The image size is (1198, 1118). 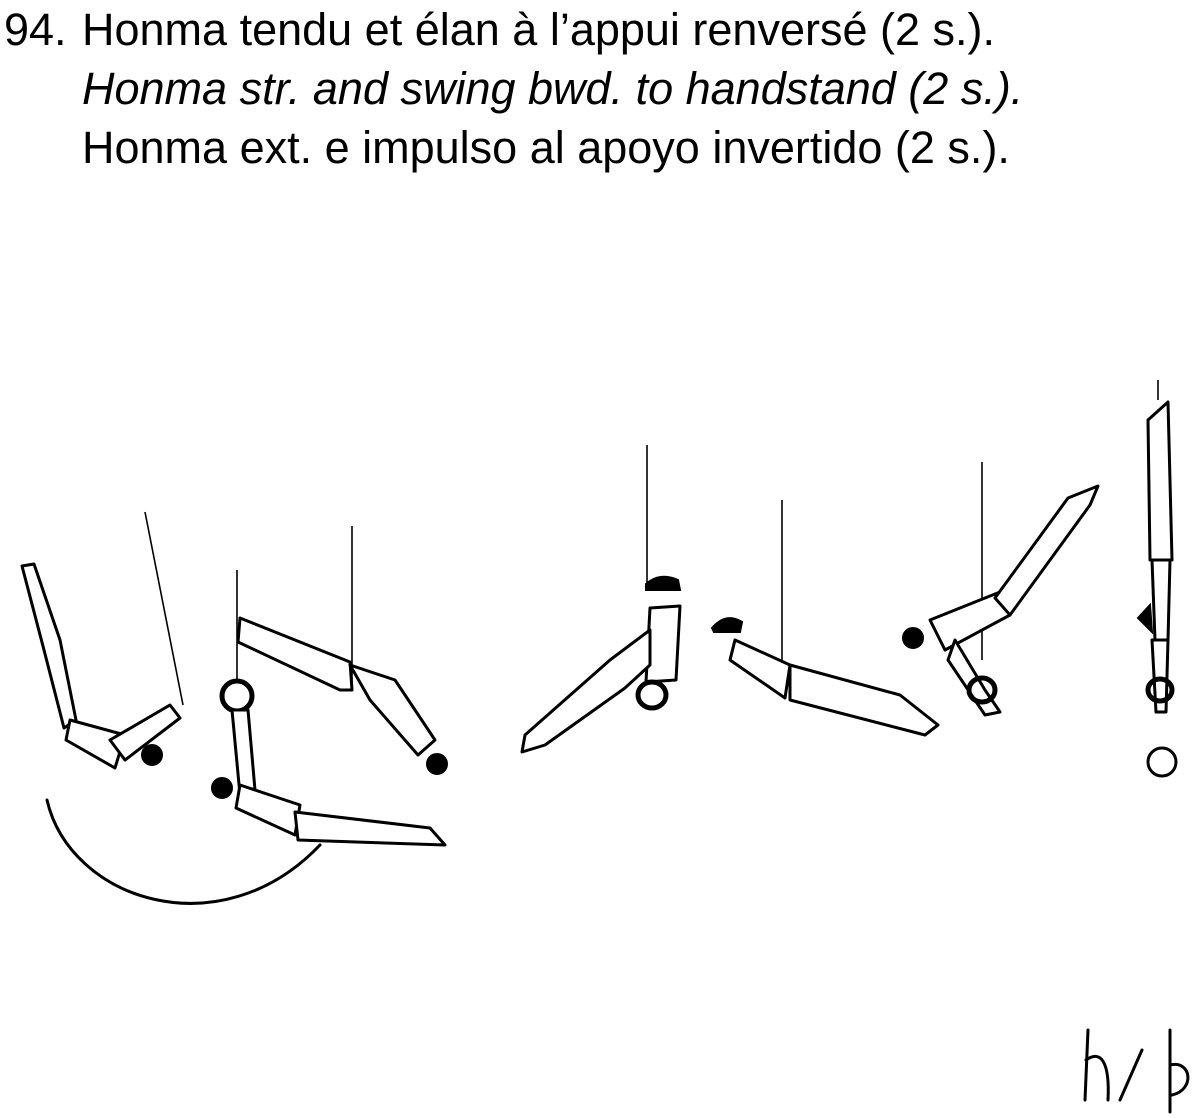 What do you see at coordinates (35, 29) in the screenshot?
I see `element-number: 94.` at bounding box center [35, 29].